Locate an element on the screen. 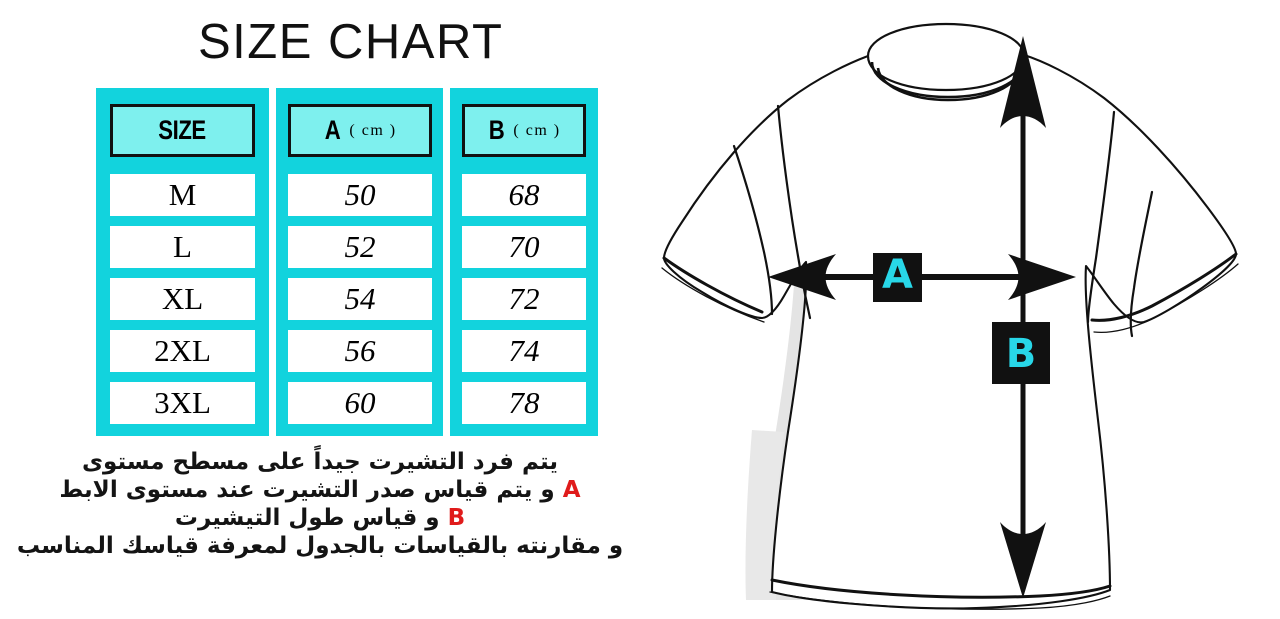 This screenshot has height=619, width=1280. cell-size: 2XL is located at coordinates (182, 350).